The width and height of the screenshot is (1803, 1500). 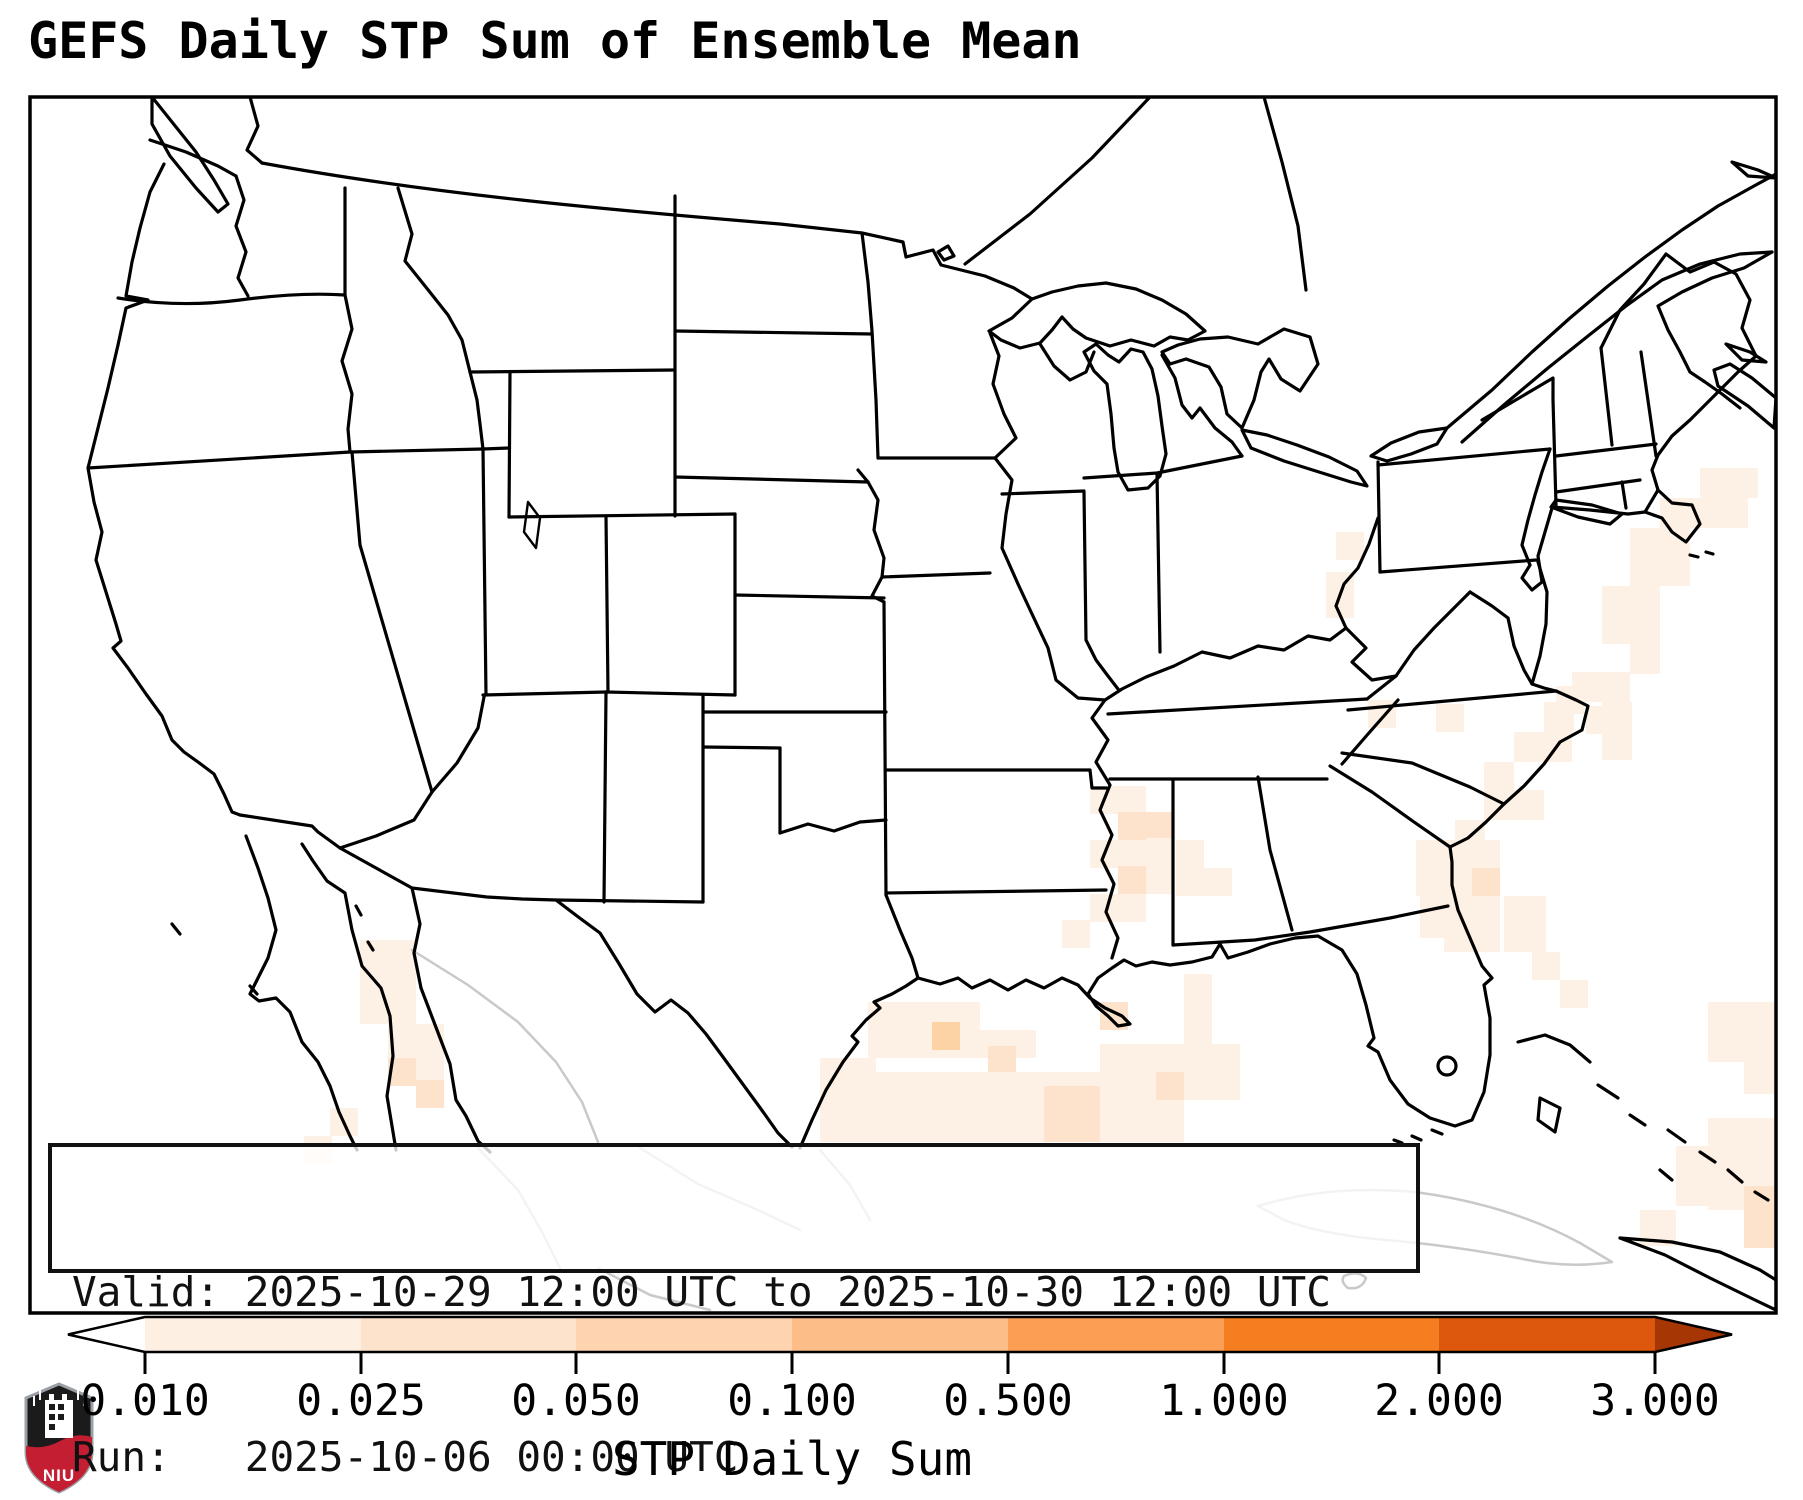 What do you see at coordinates (670, 693) in the screenshot?
I see `co-south-nm-north` at bounding box center [670, 693].